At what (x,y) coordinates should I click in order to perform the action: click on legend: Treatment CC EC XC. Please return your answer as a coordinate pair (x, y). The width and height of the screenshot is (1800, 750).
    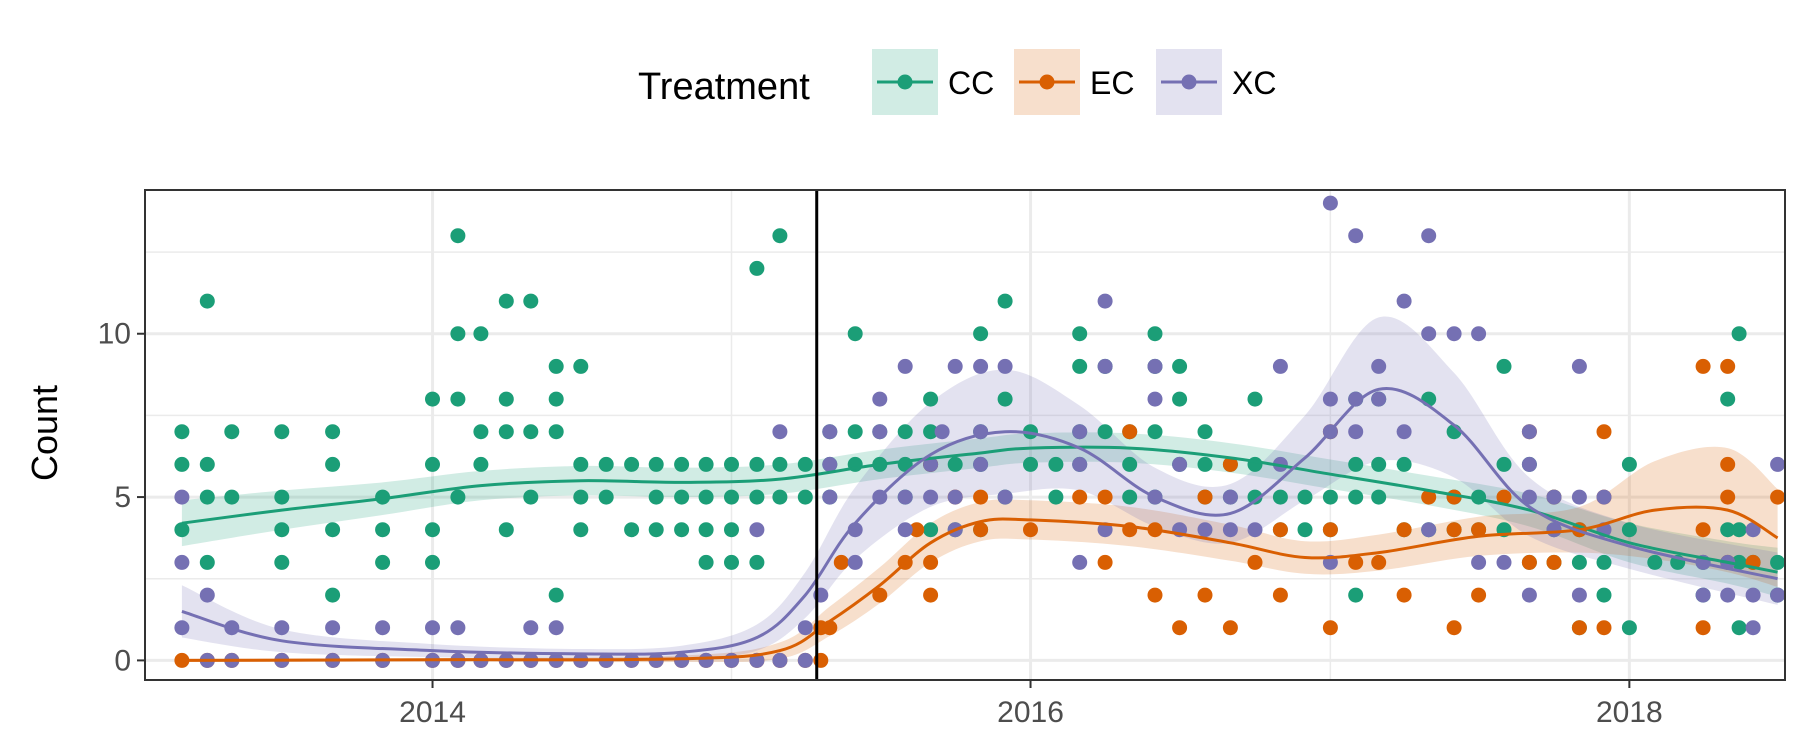
    Looking at the image, I should click on (957, 82).